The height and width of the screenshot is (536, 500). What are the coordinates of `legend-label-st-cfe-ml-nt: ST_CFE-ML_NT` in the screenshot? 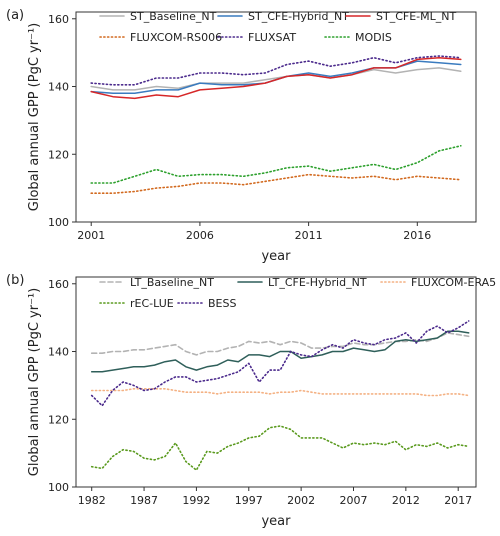 It's located at (416, 16).